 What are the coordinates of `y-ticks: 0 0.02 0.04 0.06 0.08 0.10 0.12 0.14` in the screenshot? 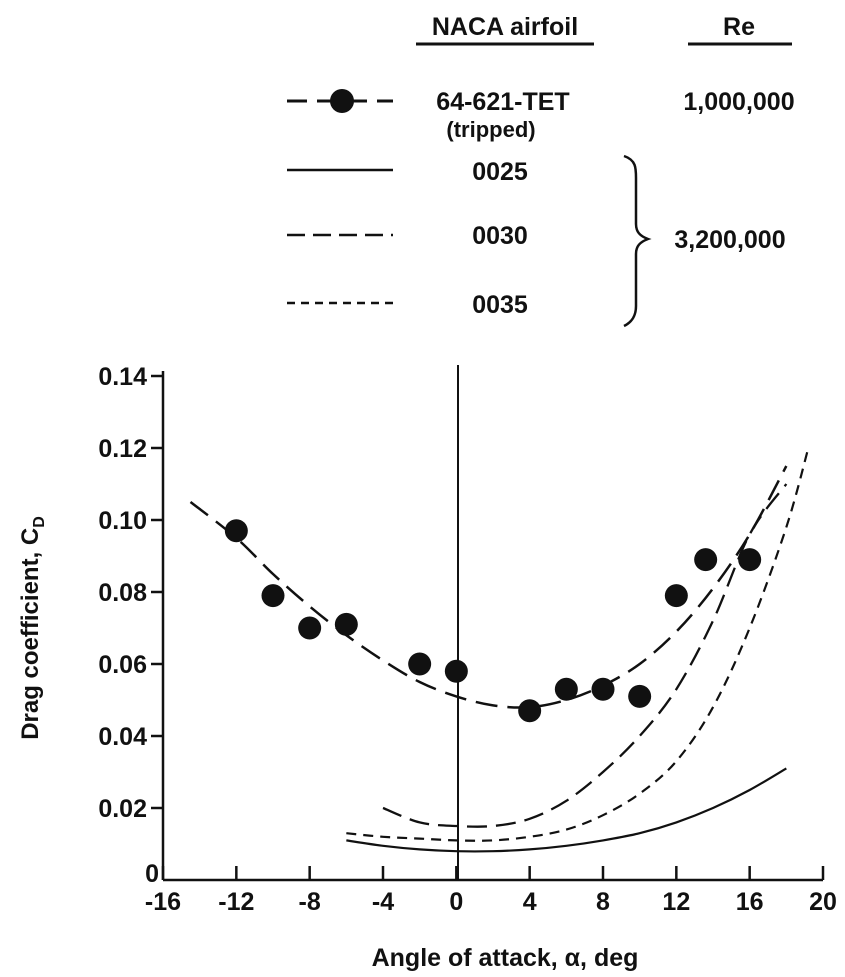 It's located at (130, 625).